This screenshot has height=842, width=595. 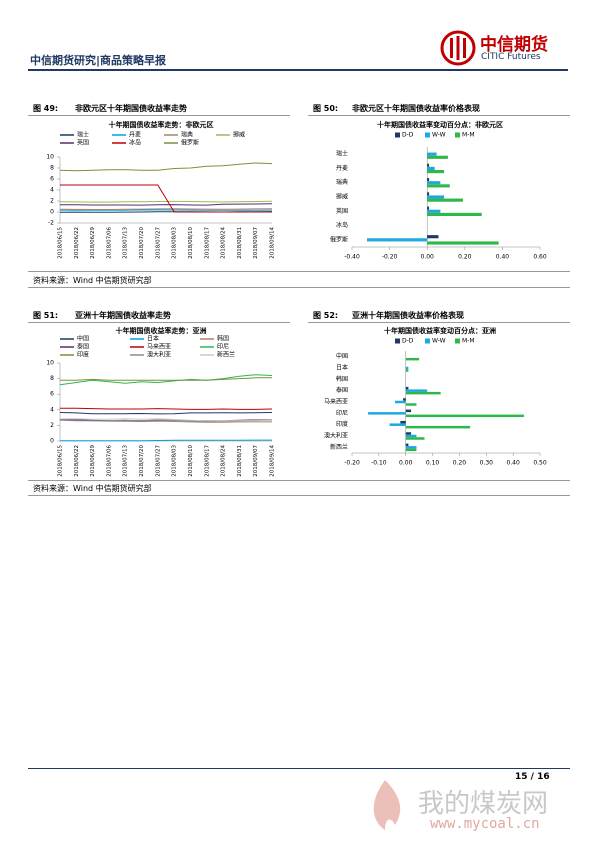 I want to click on legend-label: 马来西亚, so click(x=159, y=347).